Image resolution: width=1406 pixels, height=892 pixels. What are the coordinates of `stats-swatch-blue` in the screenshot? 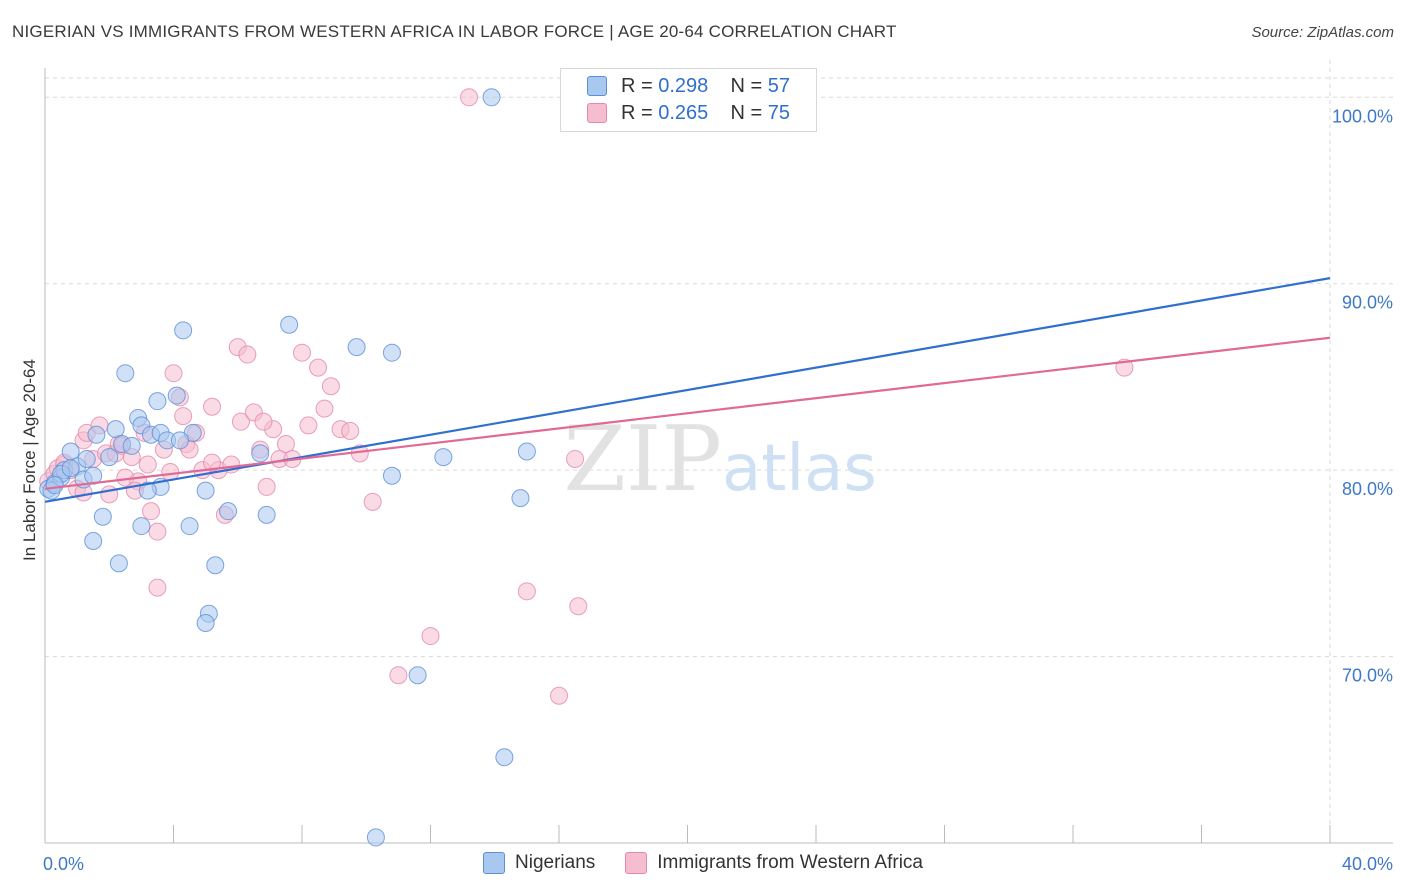 It's located at (597, 86).